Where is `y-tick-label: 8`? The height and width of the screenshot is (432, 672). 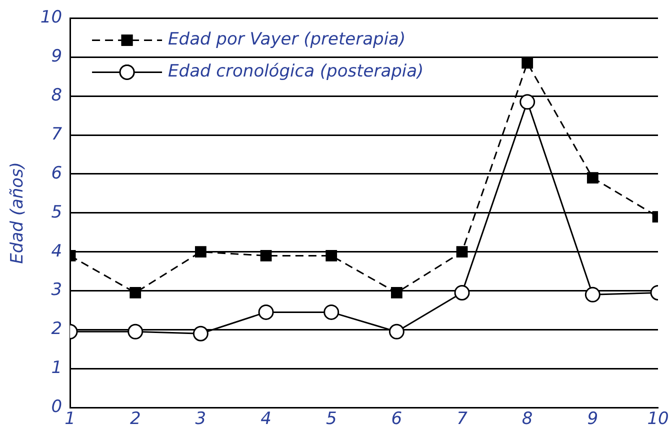 y-tick-label: 8 is located at coordinates (56, 96).